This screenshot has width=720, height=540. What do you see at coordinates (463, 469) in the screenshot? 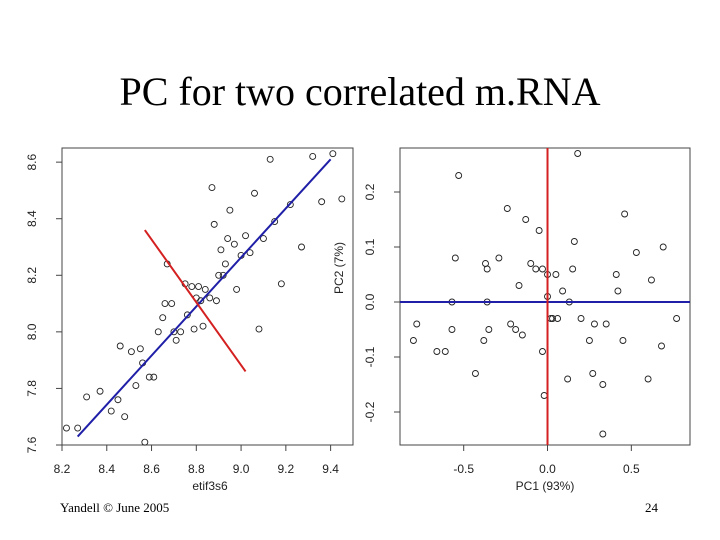
I see `x-tick-label: -0.5` at bounding box center [463, 469].